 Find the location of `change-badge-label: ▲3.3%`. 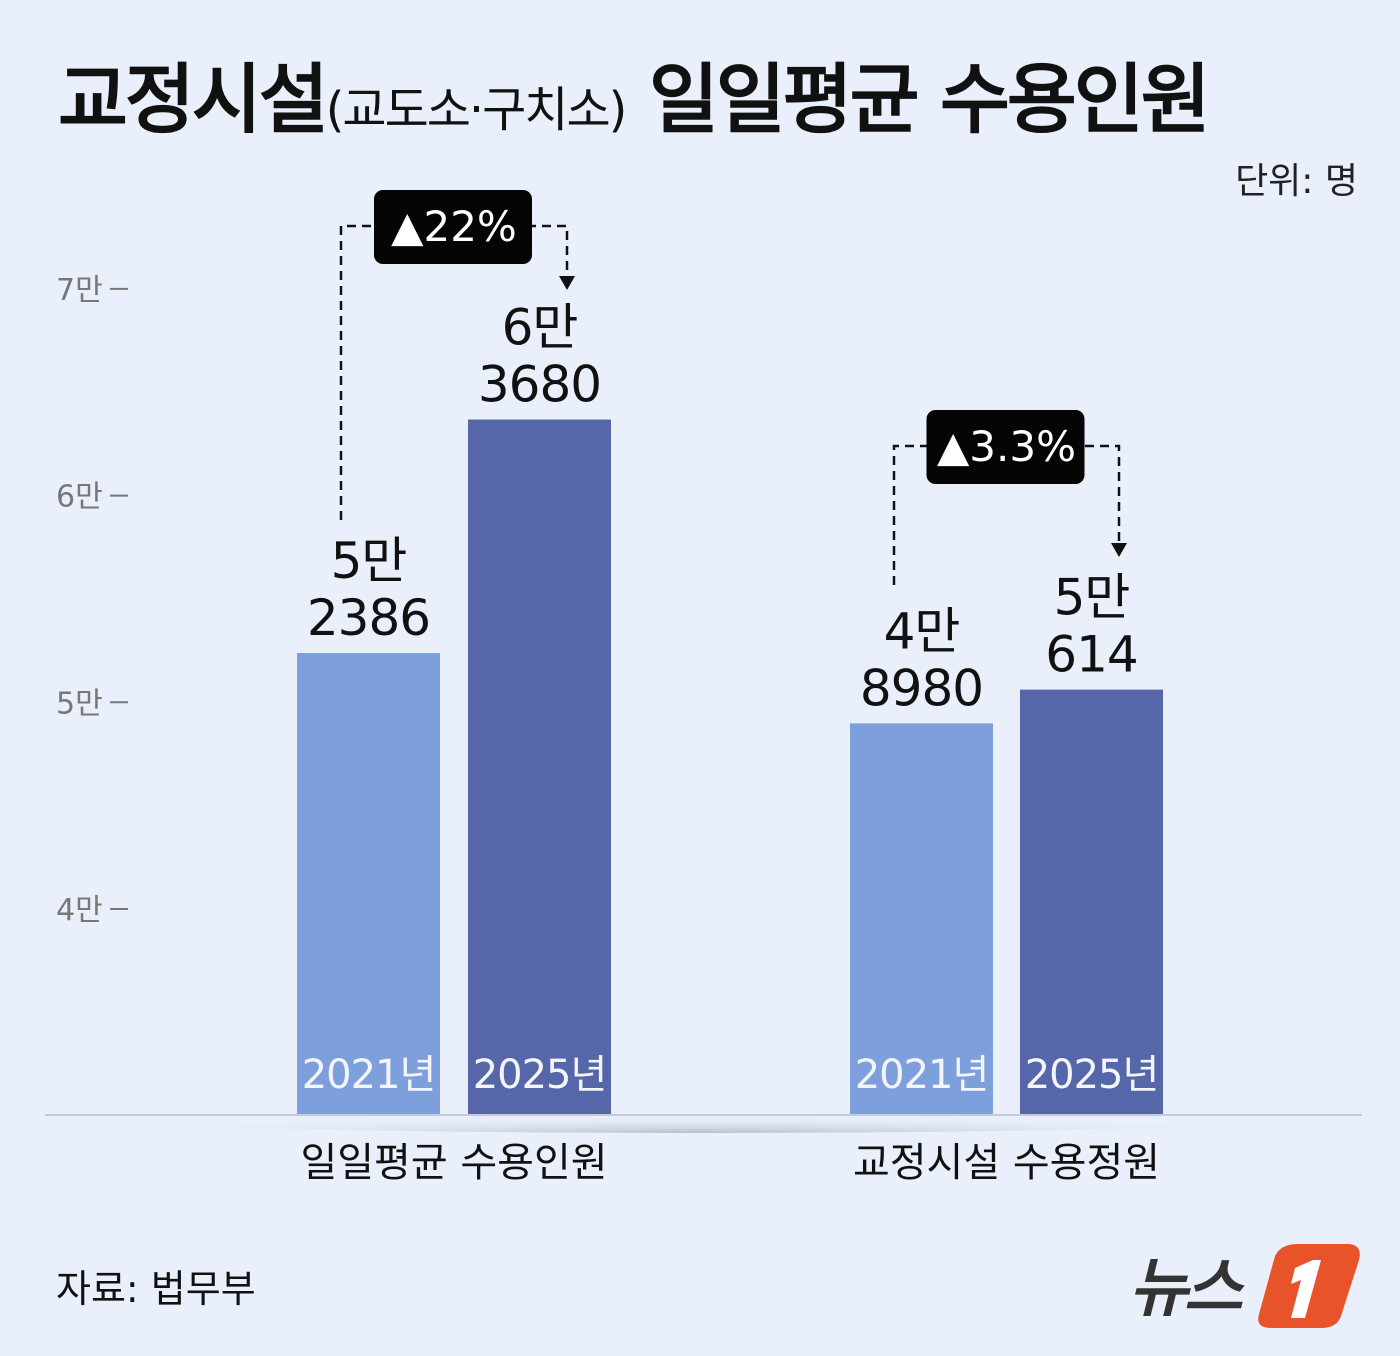

change-badge-label: ▲3.3% is located at coordinates (1006, 446).